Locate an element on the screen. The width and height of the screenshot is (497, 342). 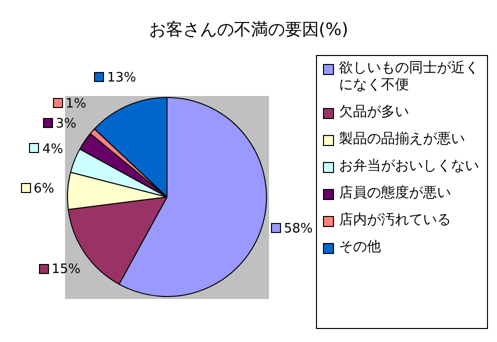
chart-title: お客さんの不満の要因(%) is located at coordinates (249, 30).